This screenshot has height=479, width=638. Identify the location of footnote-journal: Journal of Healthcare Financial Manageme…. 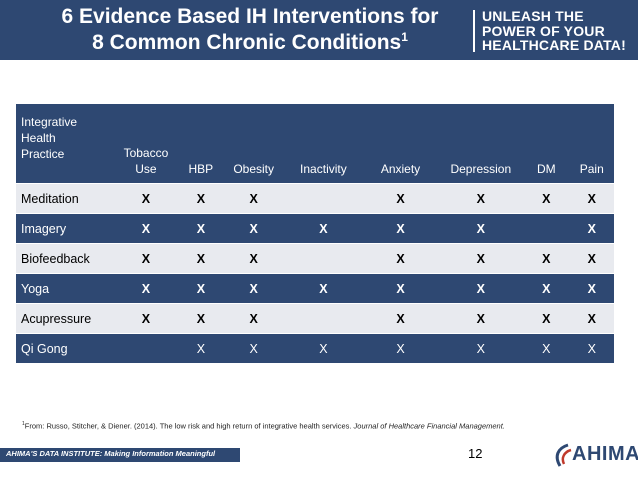
(429, 426).